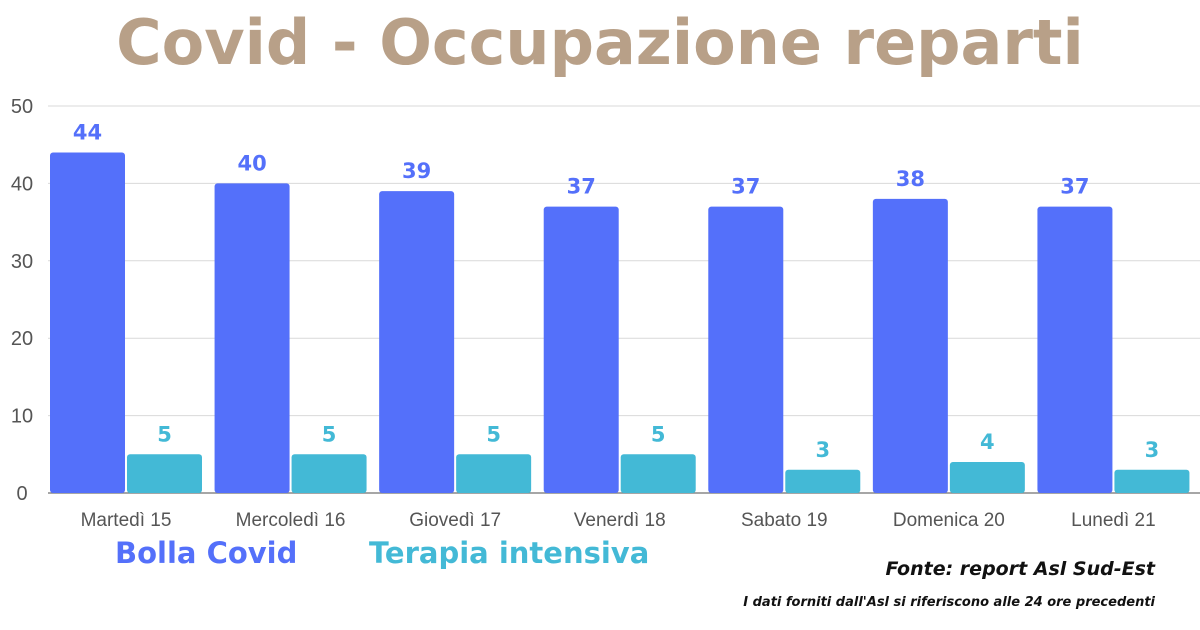 This screenshot has height=630, width=1200. Describe the element at coordinates (22, 300) in the screenshot. I see `y-axis-ticks: 0 10 20 30 40 50` at that location.